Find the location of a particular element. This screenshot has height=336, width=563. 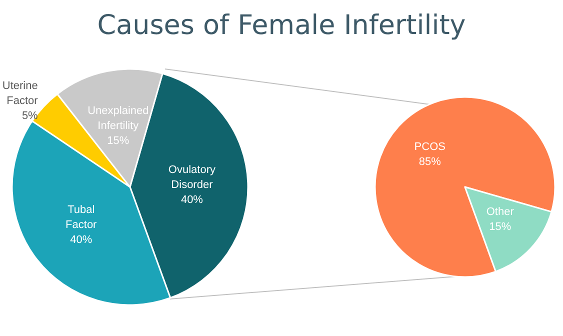

slice-label: Ovulatory Disorder is located at coordinates (192, 177).